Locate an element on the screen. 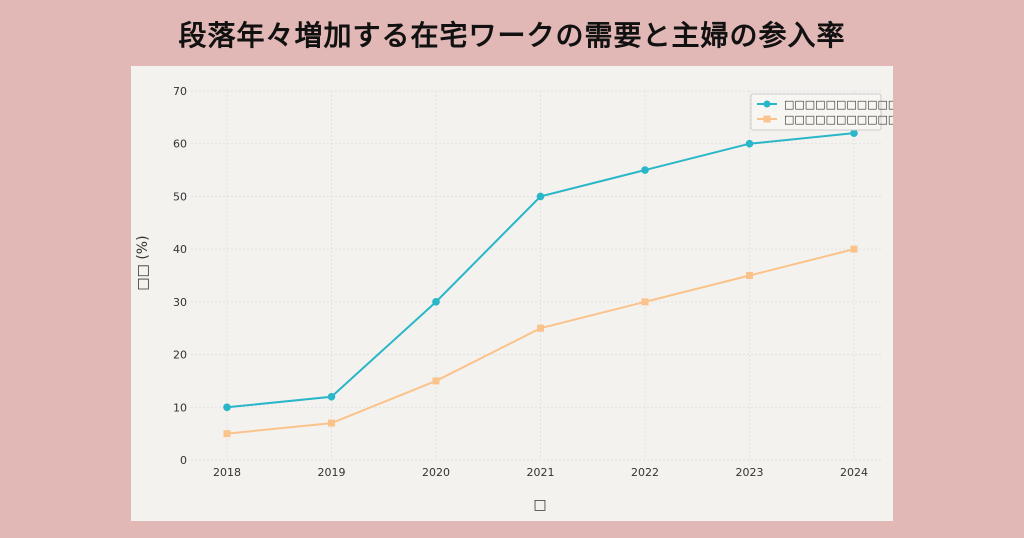  y-tick-label: 20 is located at coordinates (180, 355).